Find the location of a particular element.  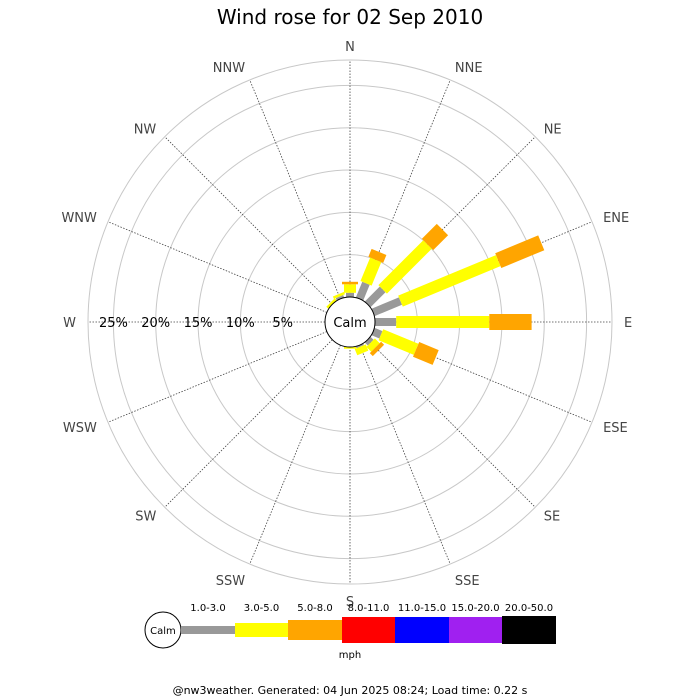

chart-title: Wind rose for 02 Sep 2010 is located at coordinates (350, 17).